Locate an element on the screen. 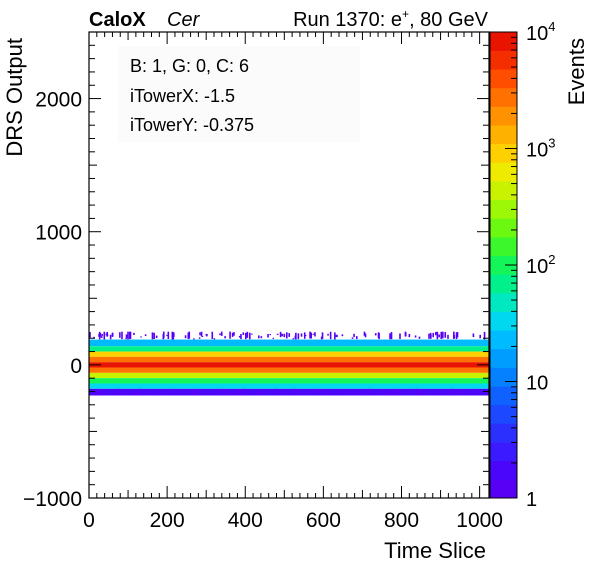  color-scale-ticks is located at coordinates (511, 267).